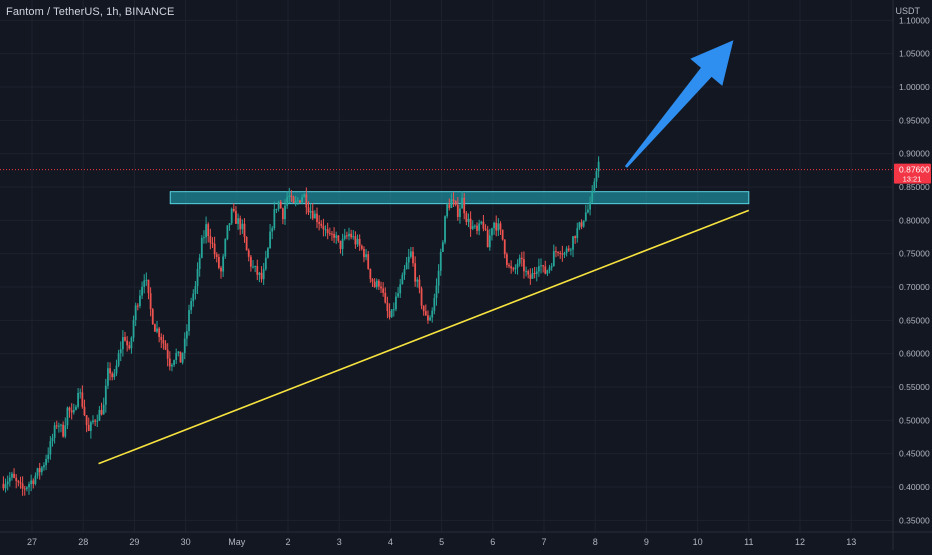  What do you see at coordinates (914, 354) in the screenshot?
I see `price-tick-label: 0.60000` at bounding box center [914, 354].